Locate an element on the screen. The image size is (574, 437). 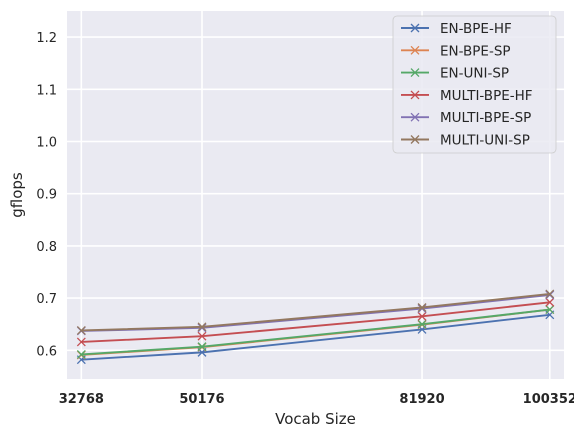
legend-entry: MULTI-UNI-SP is located at coordinates (465, 141).